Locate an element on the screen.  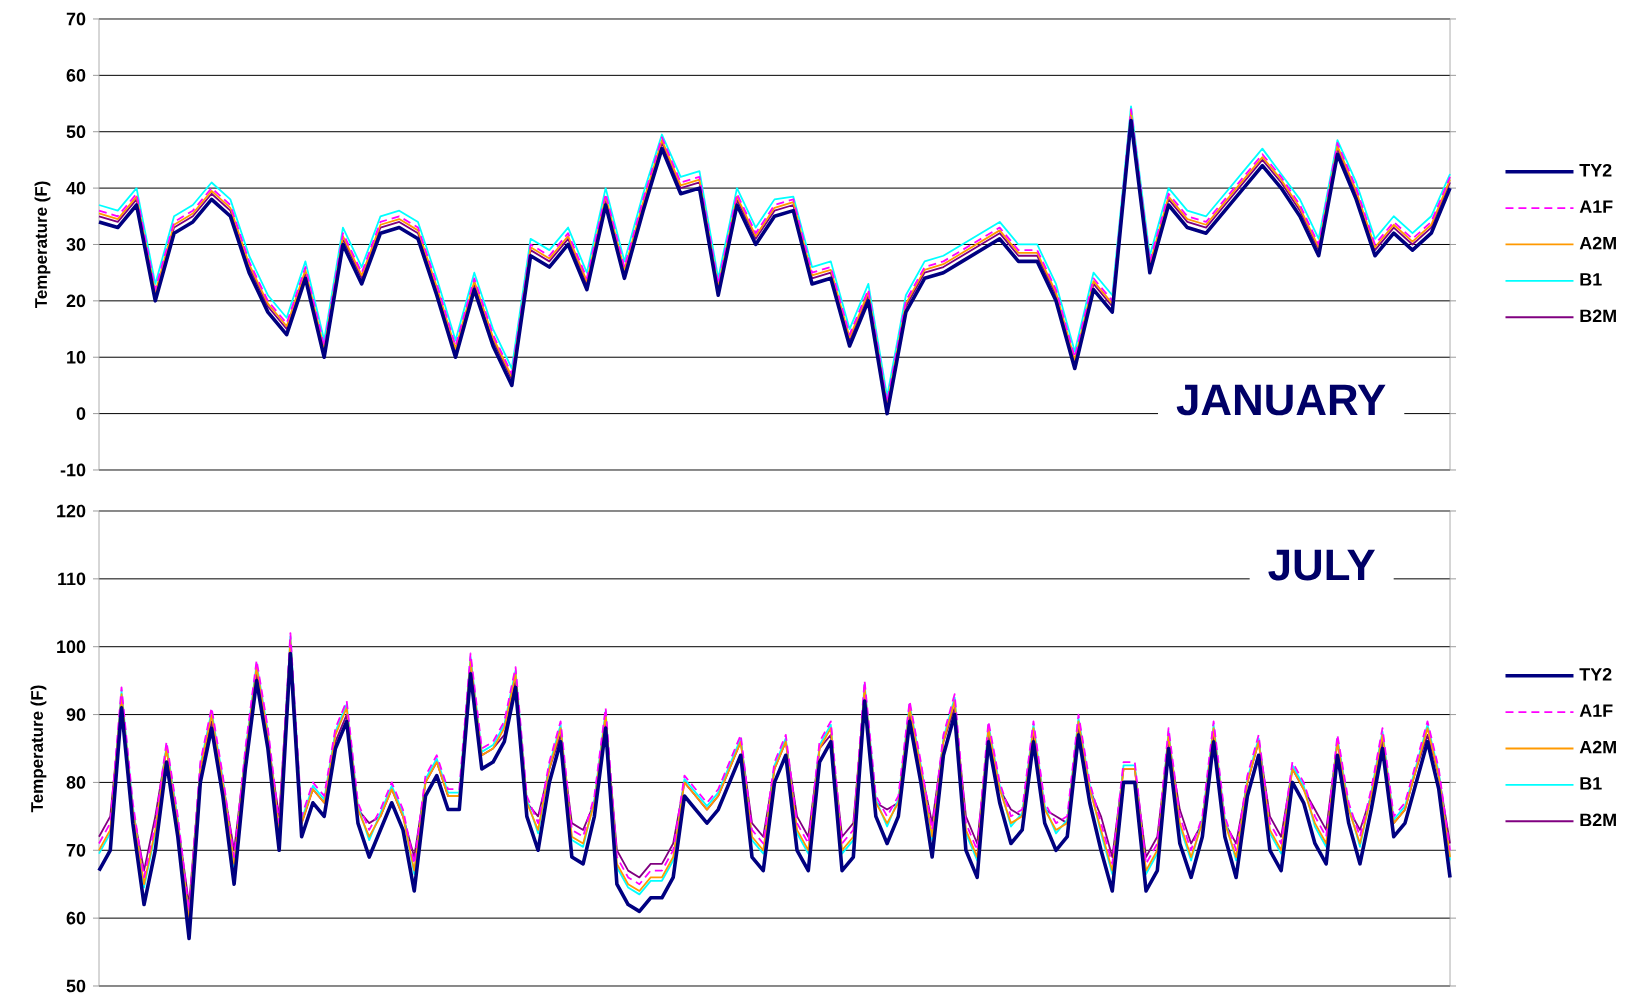
y-tick-label: 90 is located at coordinates (76, 714).